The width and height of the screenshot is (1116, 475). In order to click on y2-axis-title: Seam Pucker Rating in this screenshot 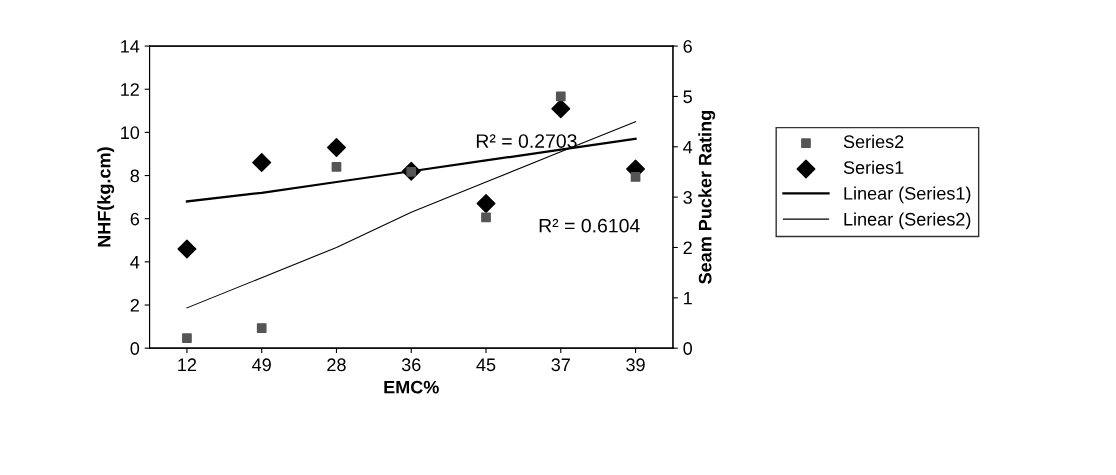, I will do `click(707, 197)`.